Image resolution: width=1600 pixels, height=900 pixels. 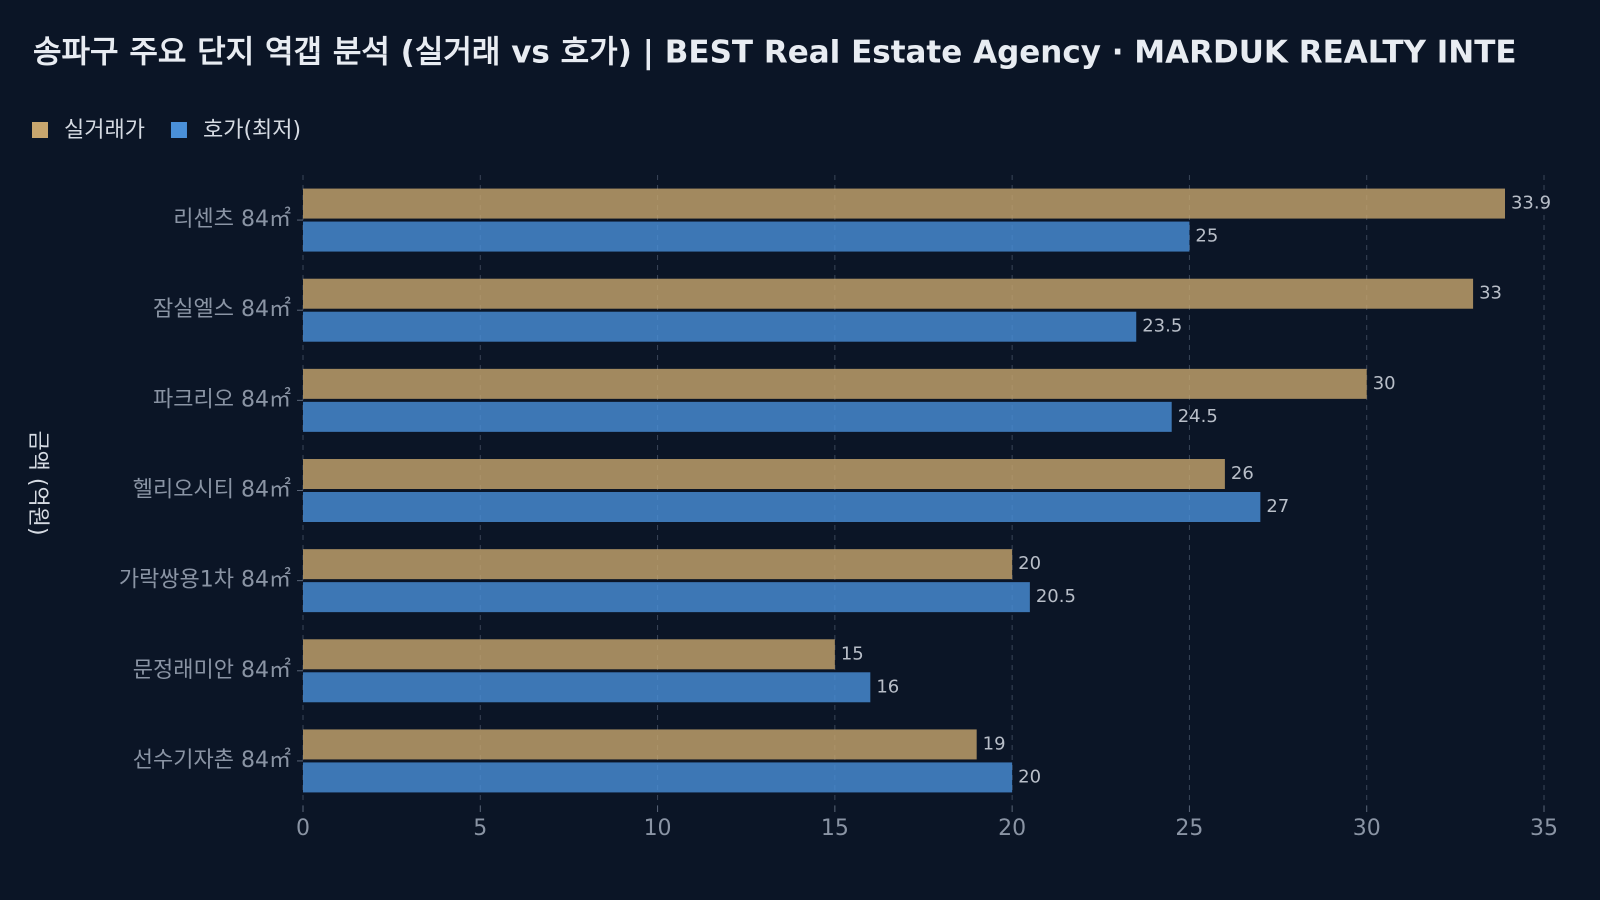 What do you see at coordinates (1012, 828) in the screenshot?
I see `x-tick-label: 20` at bounding box center [1012, 828].